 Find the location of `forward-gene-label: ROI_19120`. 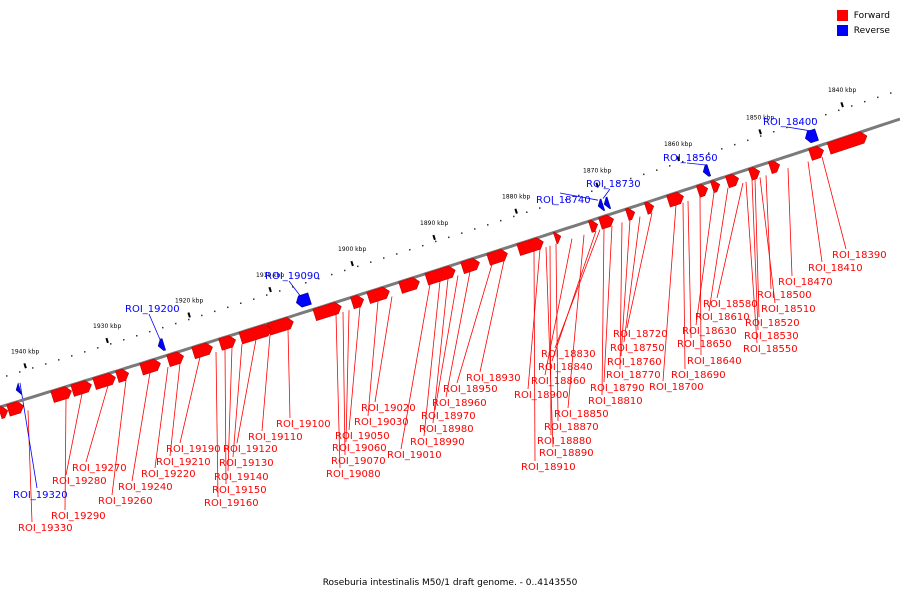

forward-gene-label: ROI_19120 is located at coordinates (250, 449).